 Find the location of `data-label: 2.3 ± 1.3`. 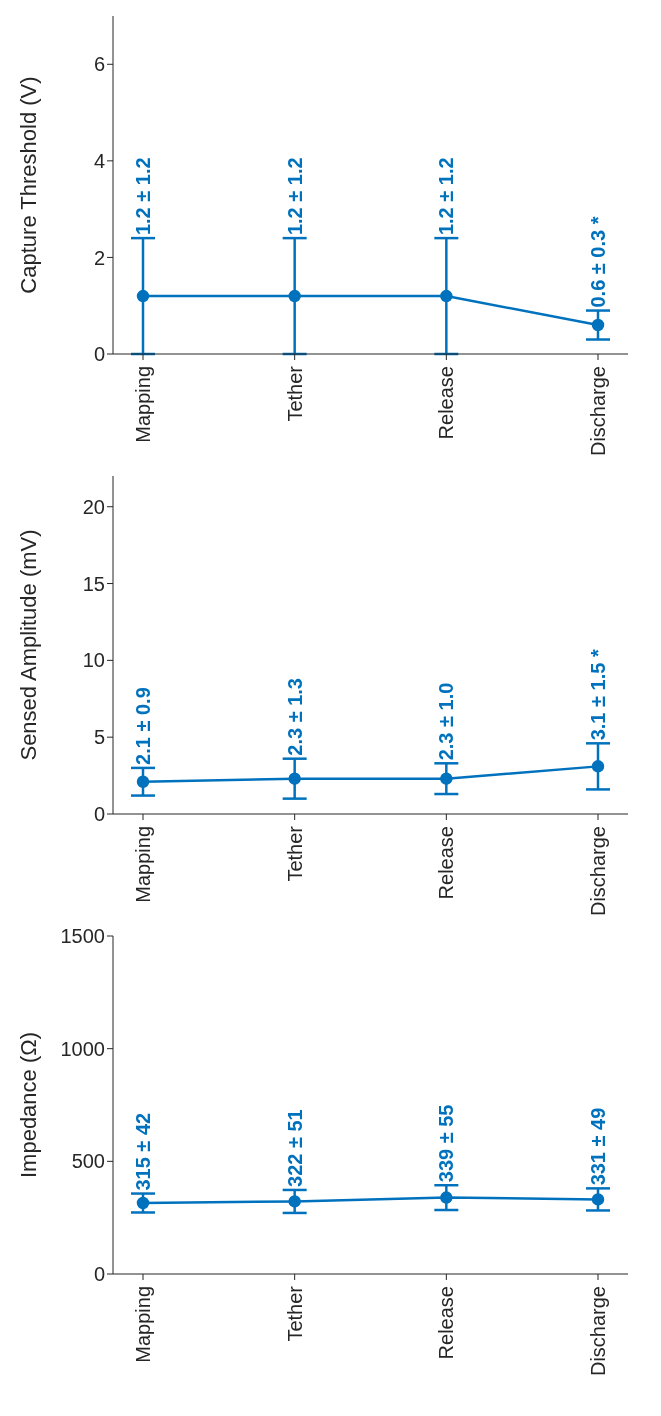

data-label: 2.3 ± 1.3 is located at coordinates (294, 716).